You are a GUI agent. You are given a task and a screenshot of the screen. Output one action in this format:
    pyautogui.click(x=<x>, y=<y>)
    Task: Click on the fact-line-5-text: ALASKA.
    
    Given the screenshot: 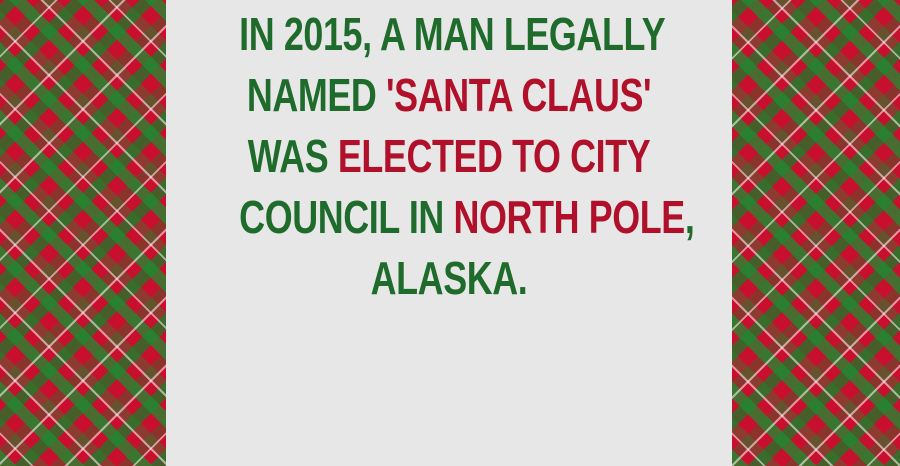 What is the action you would take?
    pyautogui.click(x=449, y=278)
    